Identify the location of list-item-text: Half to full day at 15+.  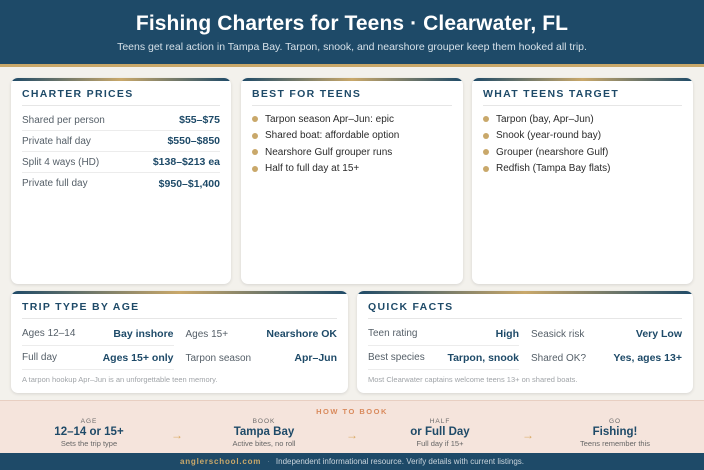
(312, 169).